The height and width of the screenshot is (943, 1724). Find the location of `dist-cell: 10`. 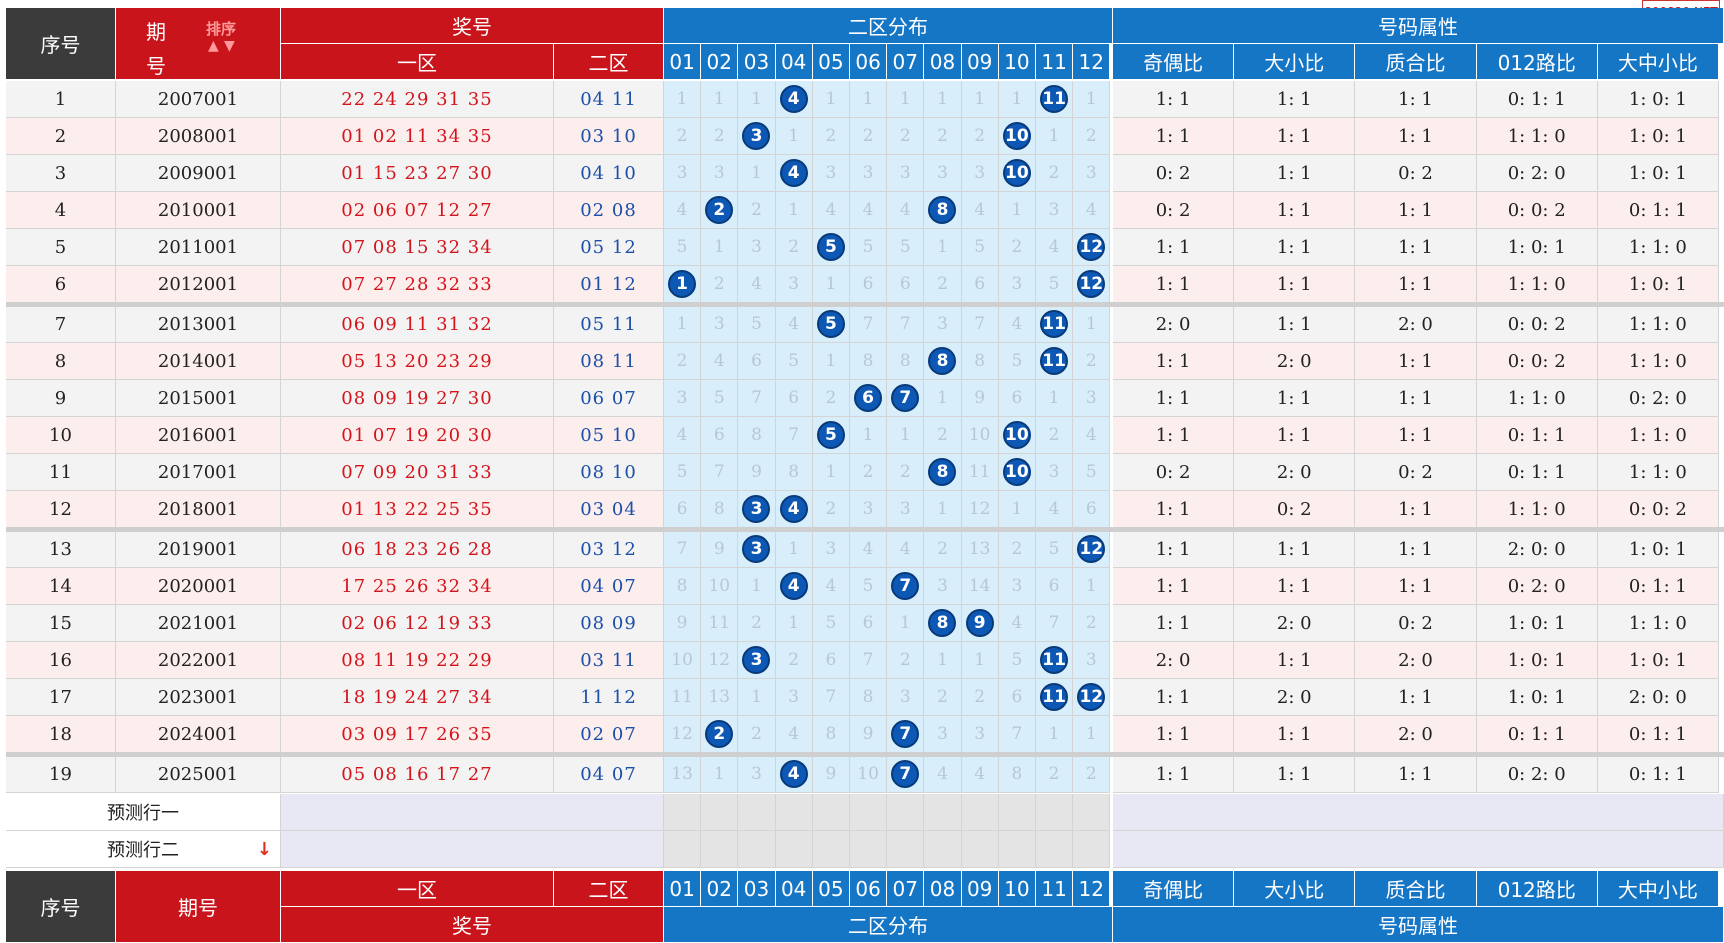

dist-cell: 10 is located at coordinates (1017, 472).